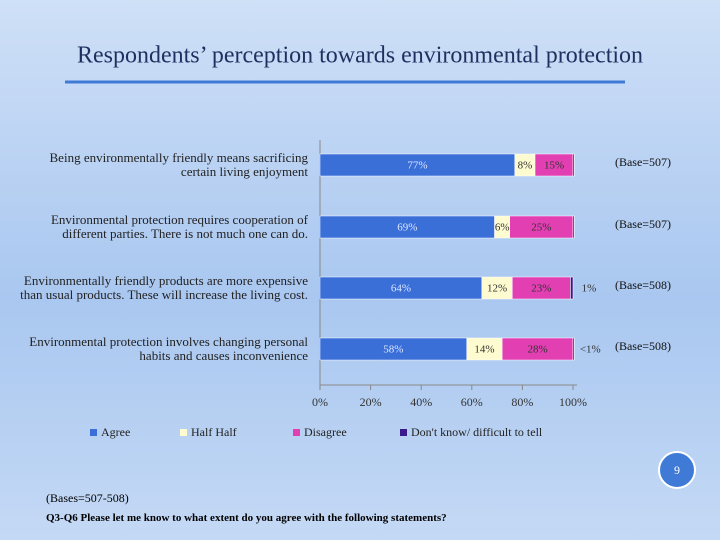 The height and width of the screenshot is (540, 720). Describe the element at coordinates (371, 402) in the screenshot. I see `x-tick-label: 20%` at that location.